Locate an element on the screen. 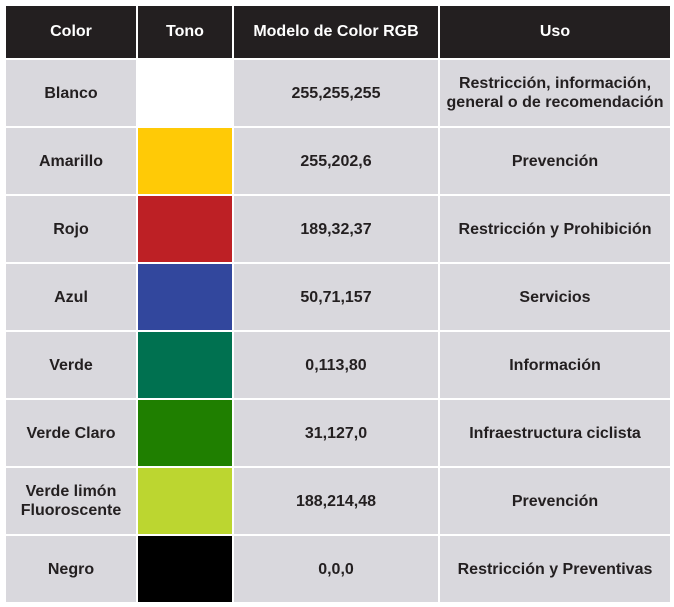 The width and height of the screenshot is (674, 607). header-color: Color is located at coordinates (71, 32).